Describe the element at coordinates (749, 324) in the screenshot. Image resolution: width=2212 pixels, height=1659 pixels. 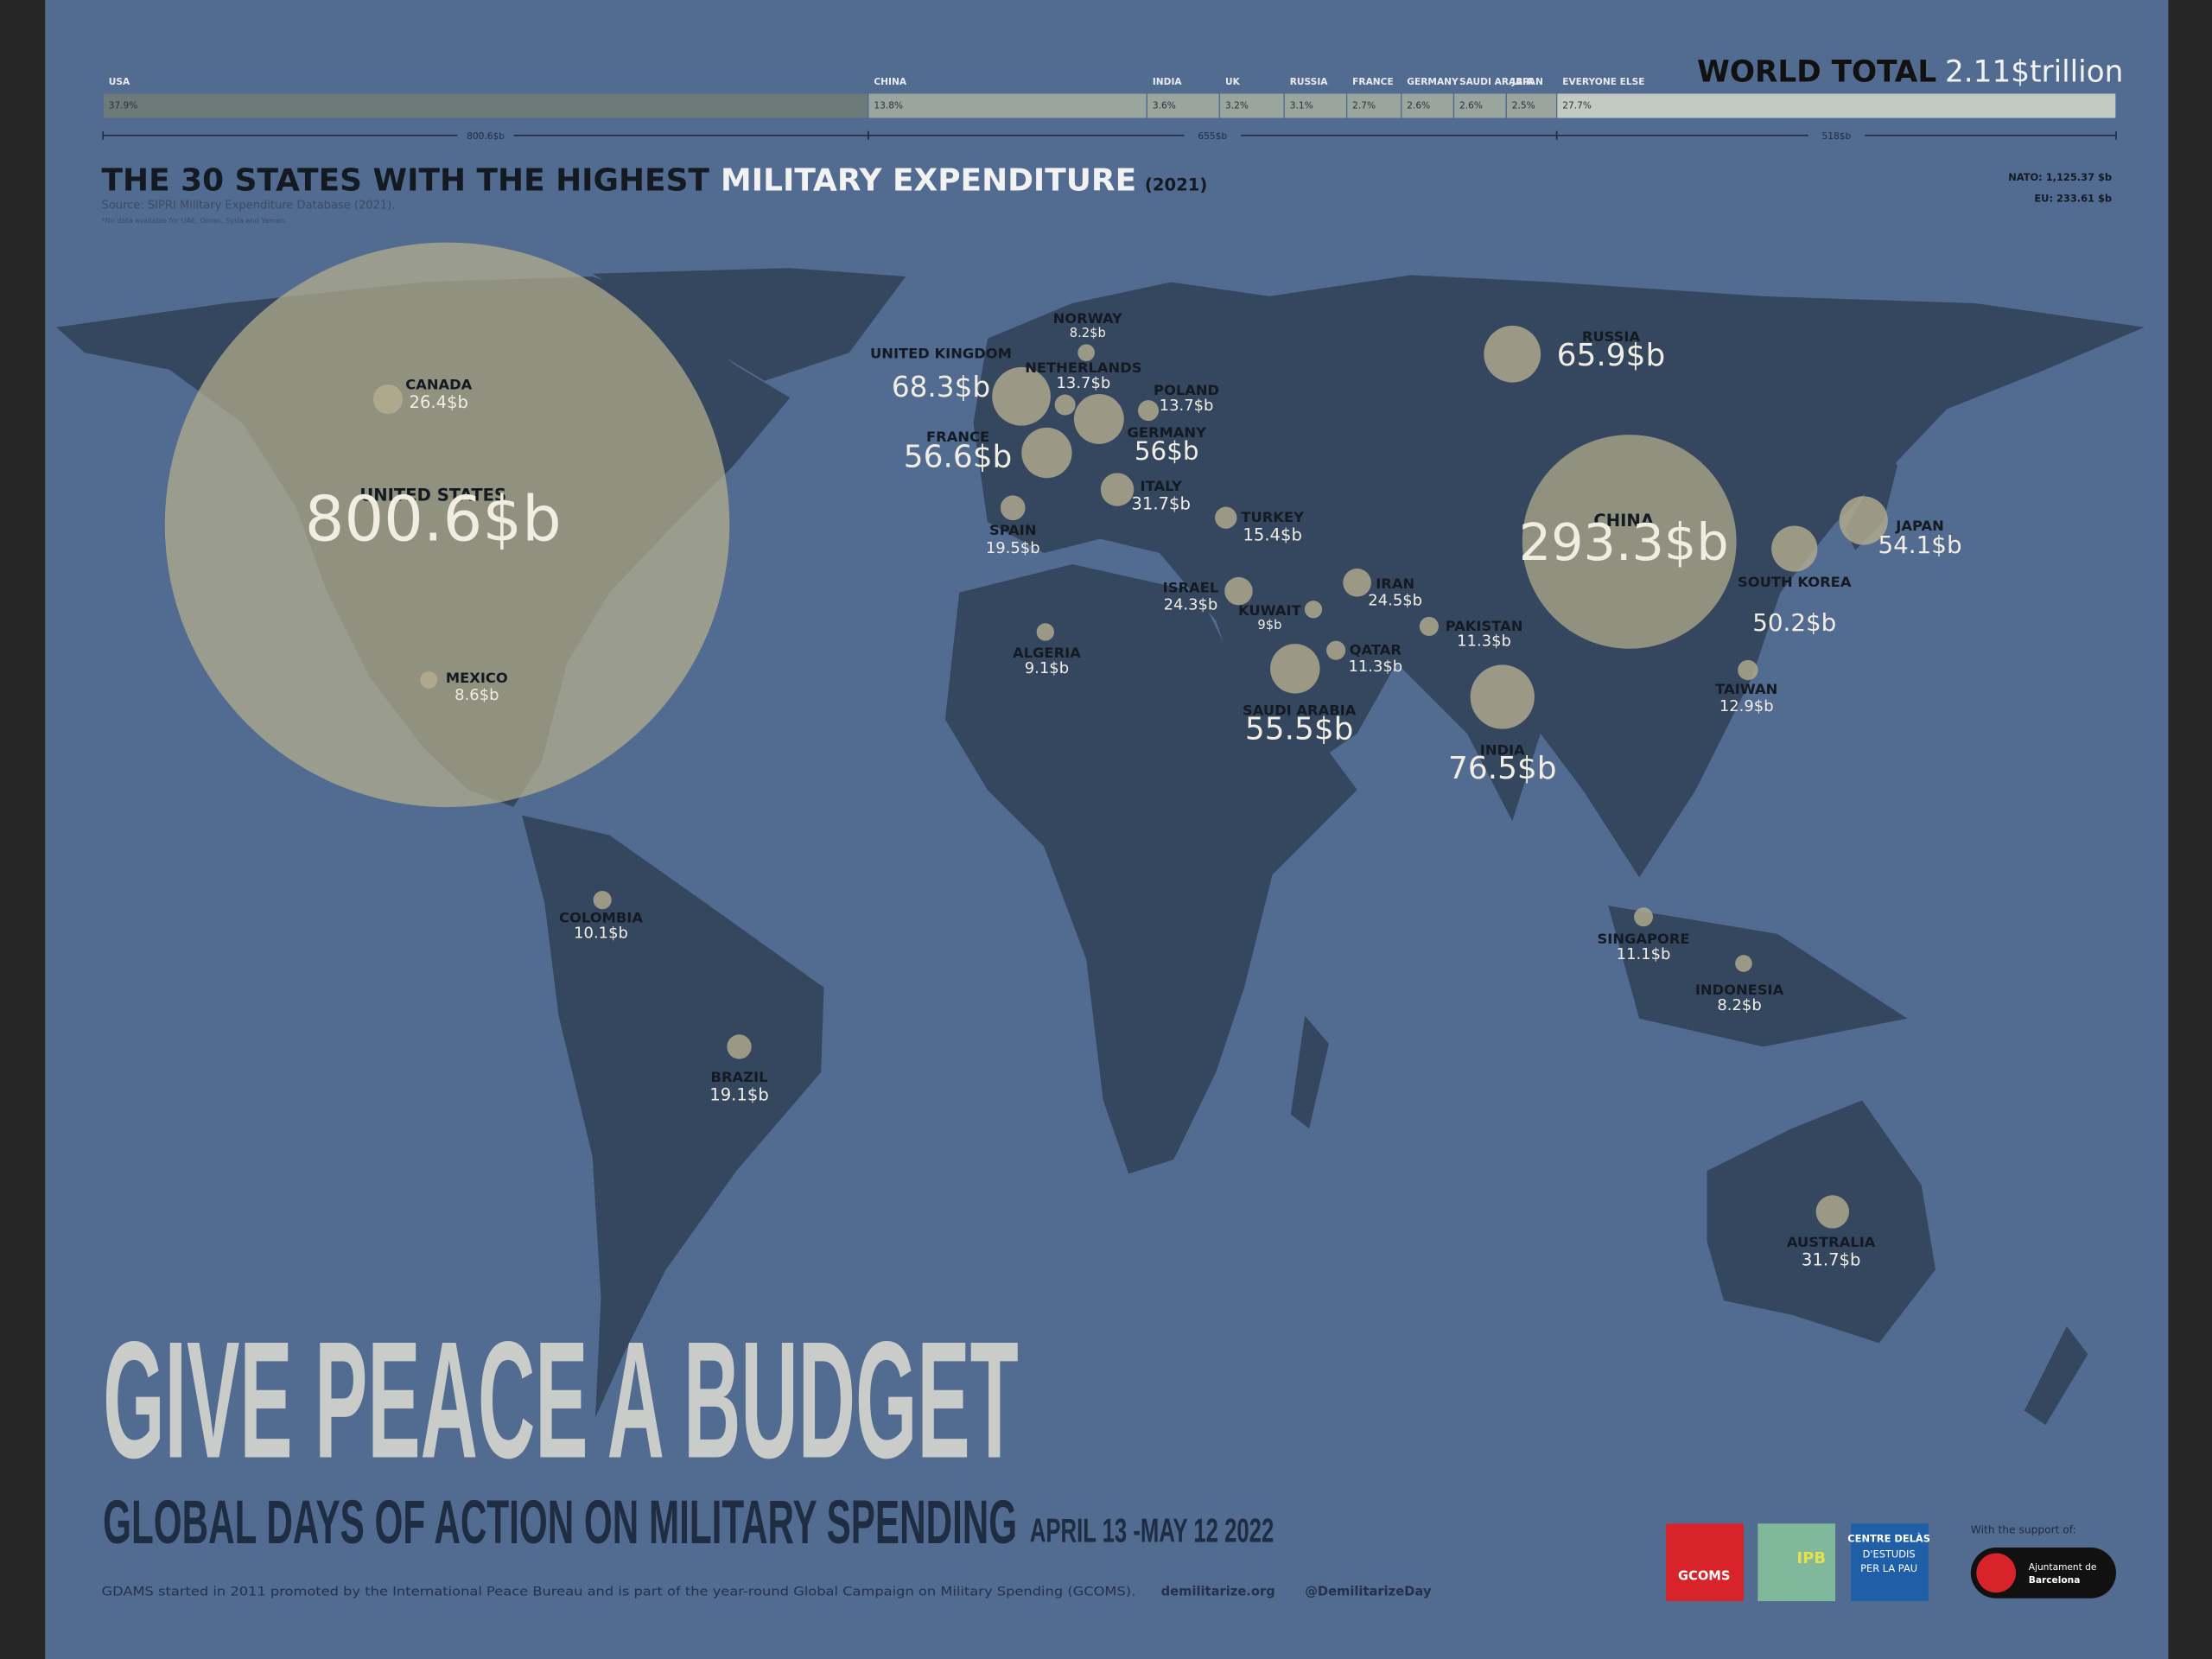
I see `greenland` at that location.